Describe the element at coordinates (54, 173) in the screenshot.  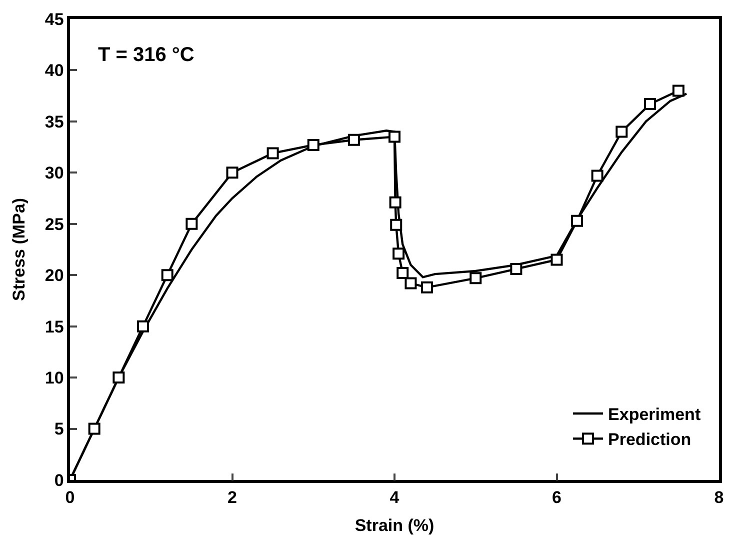
I see `y-tick-label: 30` at that location.